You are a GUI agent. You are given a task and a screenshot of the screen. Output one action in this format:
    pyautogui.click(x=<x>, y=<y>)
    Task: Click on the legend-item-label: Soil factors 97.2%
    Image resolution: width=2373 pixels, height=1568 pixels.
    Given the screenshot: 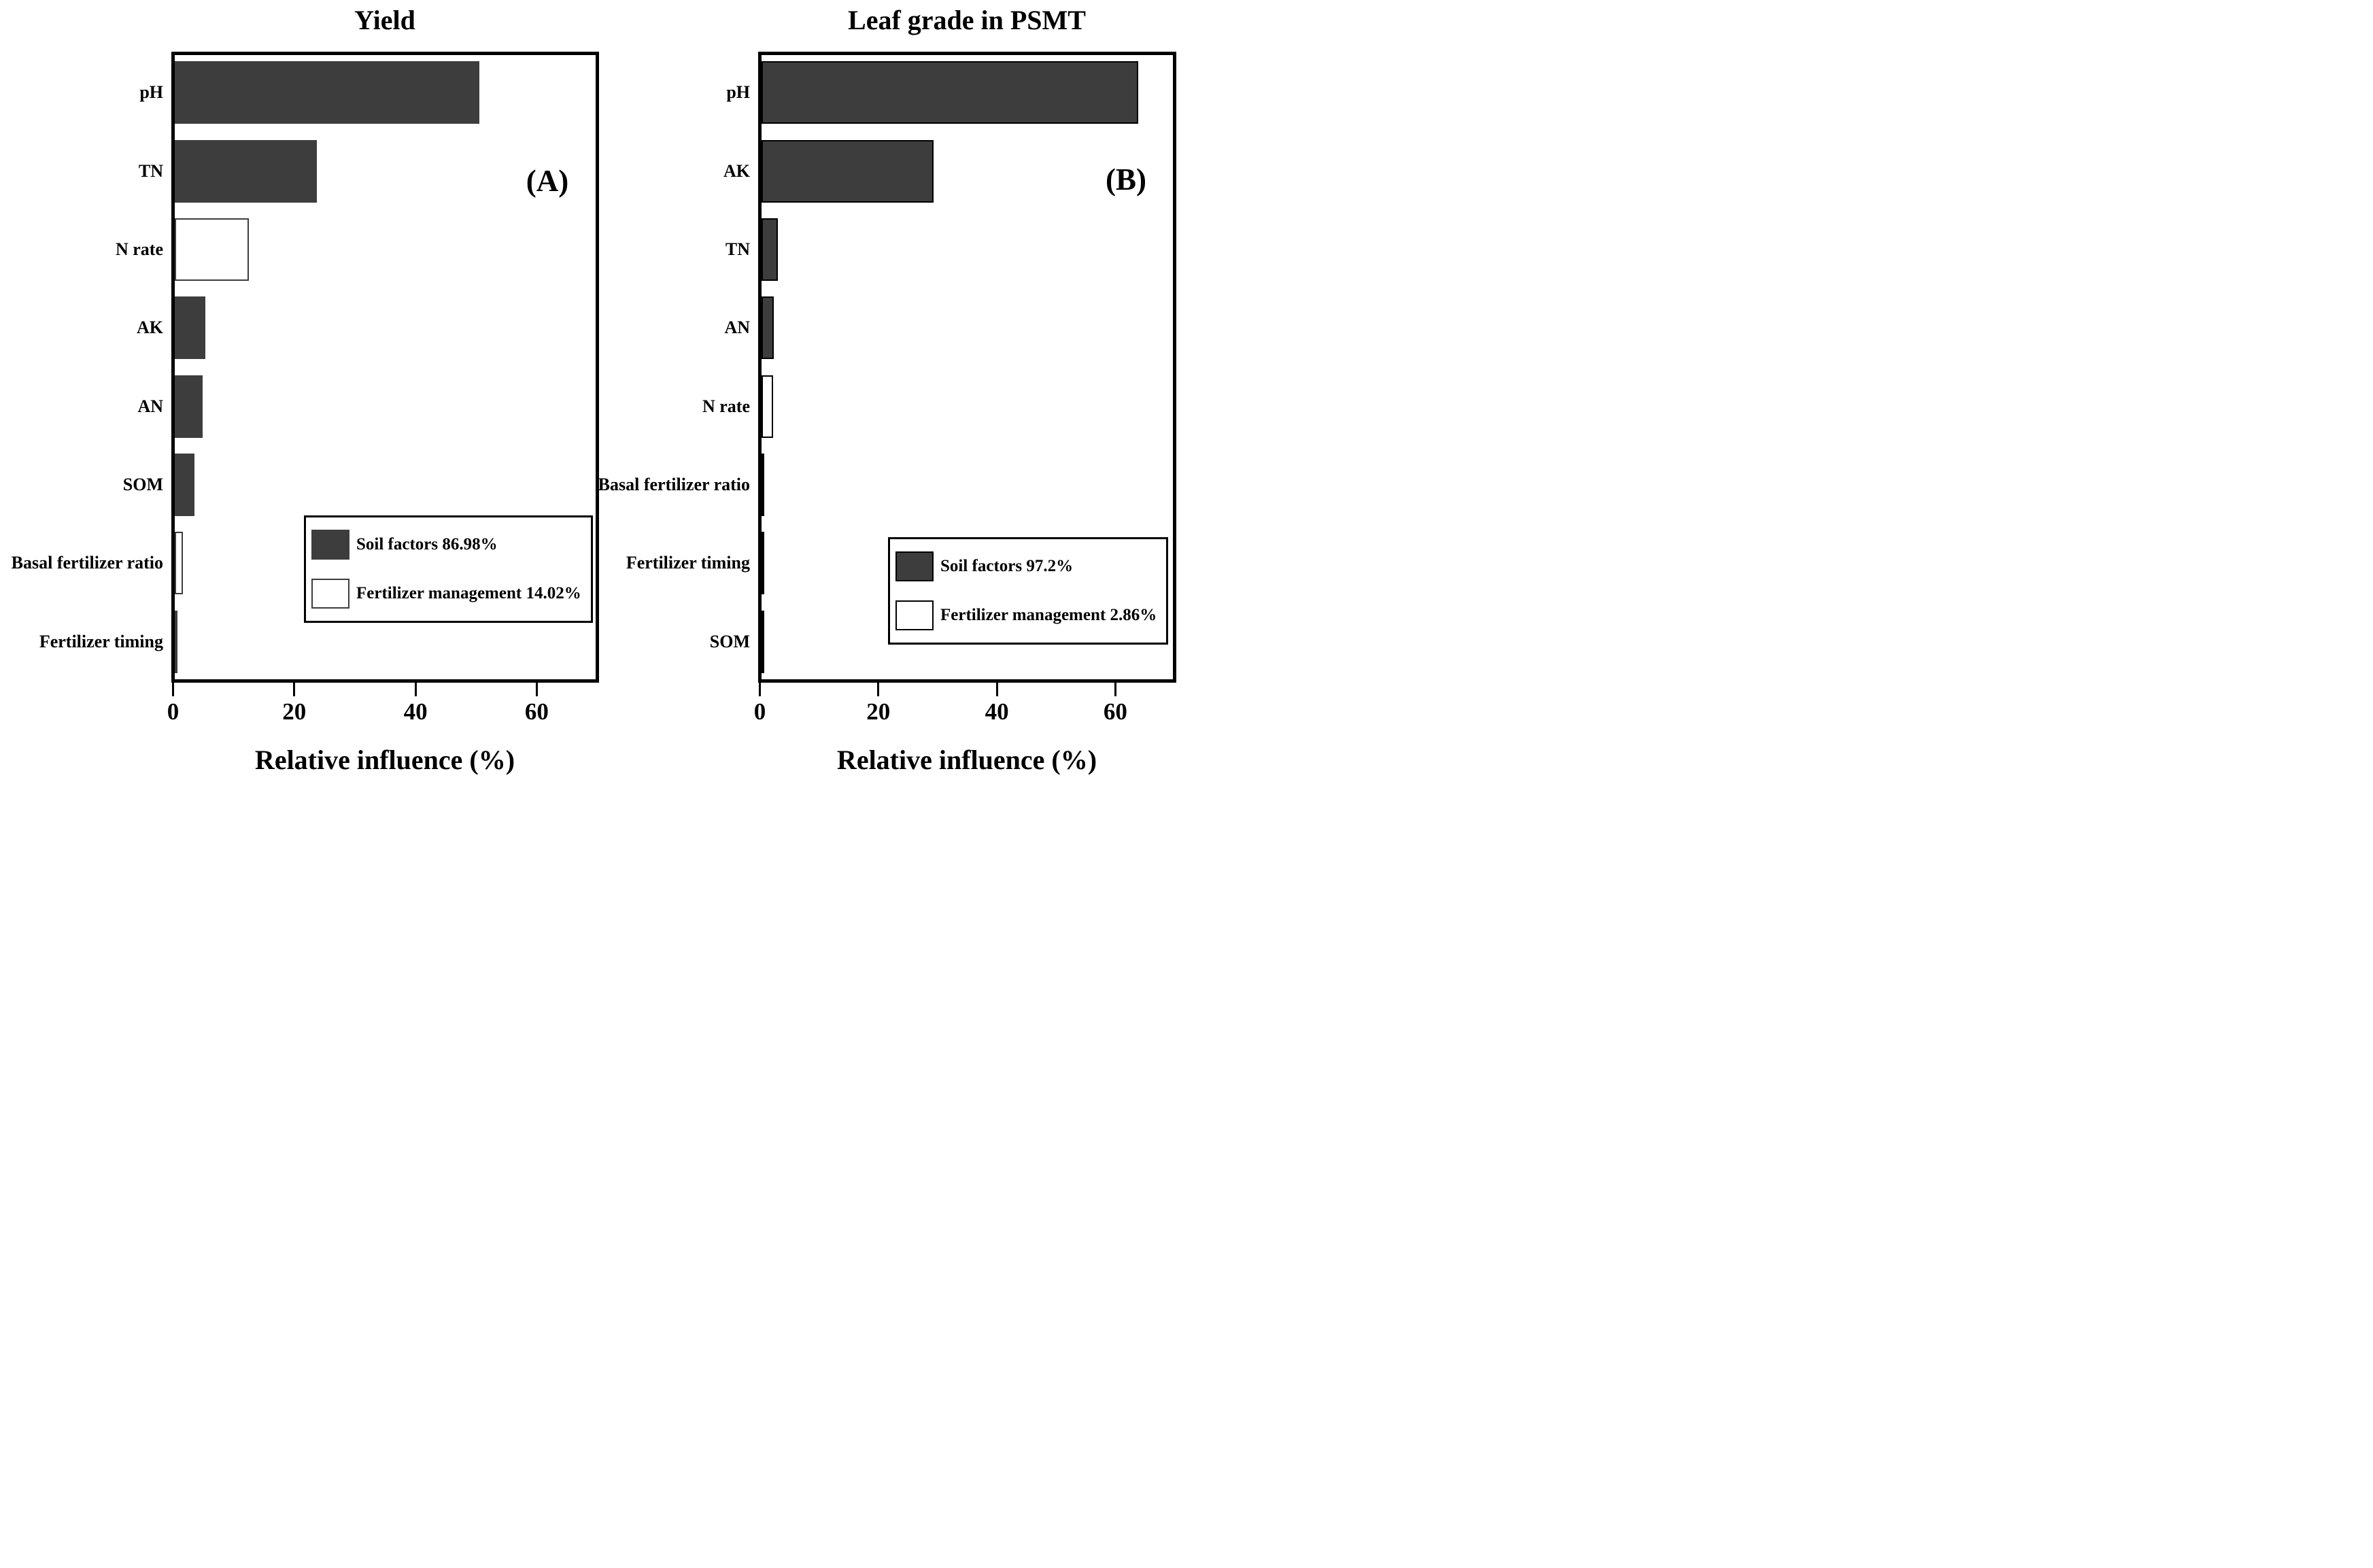 What is the action you would take?
    pyautogui.click(x=1007, y=566)
    